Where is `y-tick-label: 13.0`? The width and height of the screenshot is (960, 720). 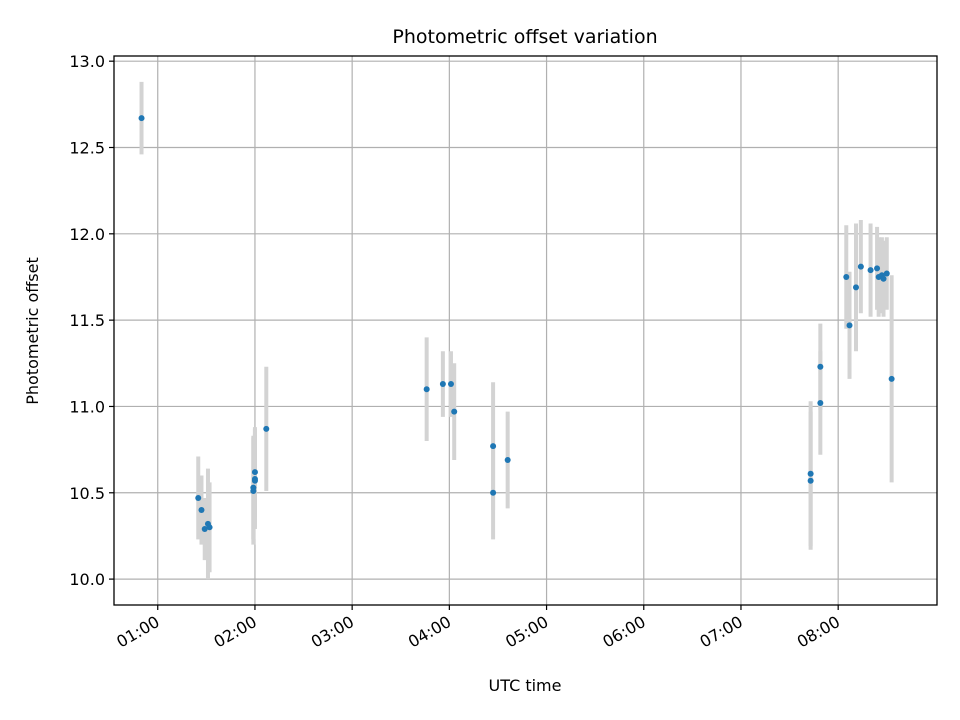 y-tick-label: 13.0 is located at coordinates (87, 61).